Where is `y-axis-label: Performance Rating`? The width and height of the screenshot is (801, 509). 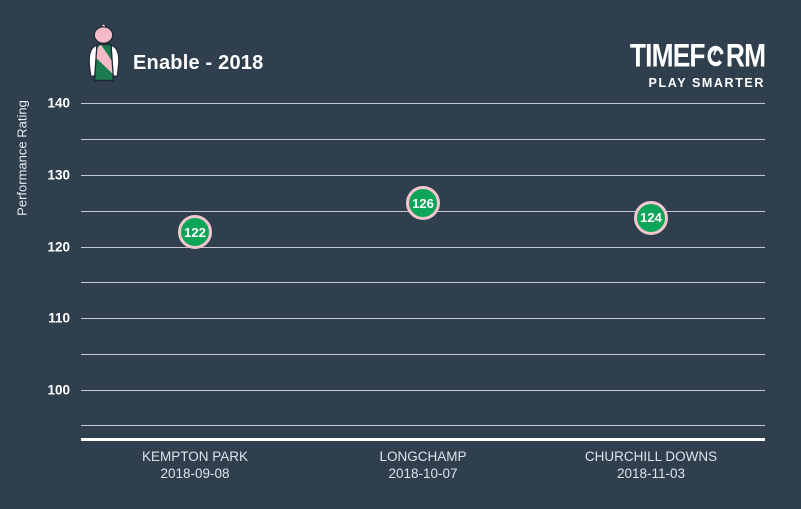 y-axis-label: Performance Rating is located at coordinates (22, 158).